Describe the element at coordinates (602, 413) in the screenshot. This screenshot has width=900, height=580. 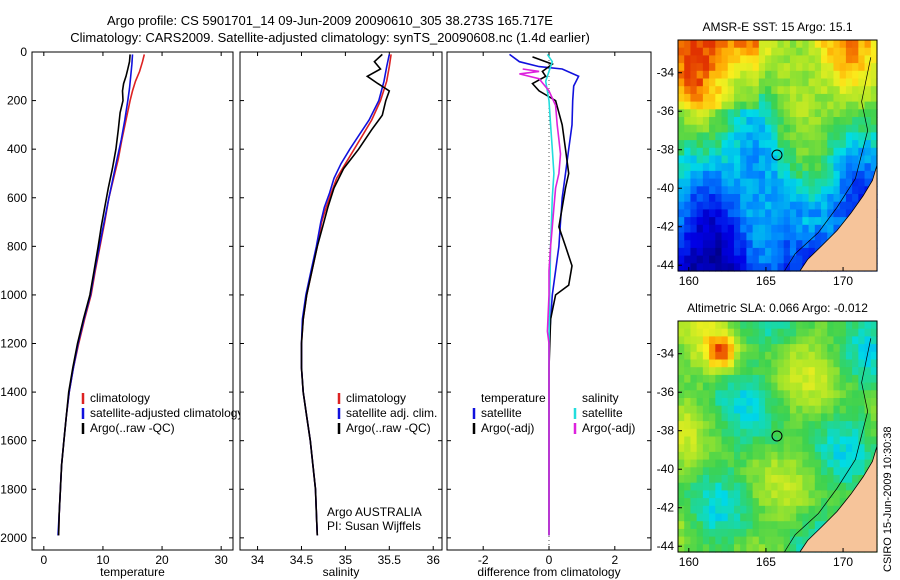
I see `diff-legend-salinity-entry: satellite` at that location.